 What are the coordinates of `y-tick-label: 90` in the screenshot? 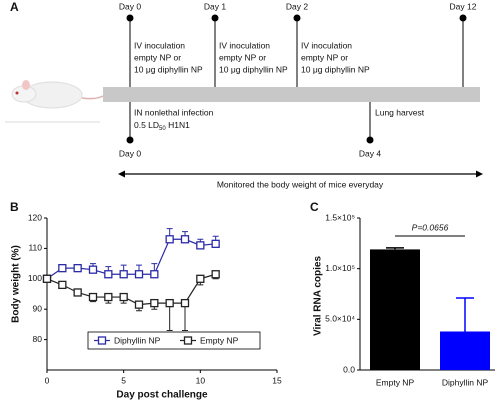 It's located at (38, 308).